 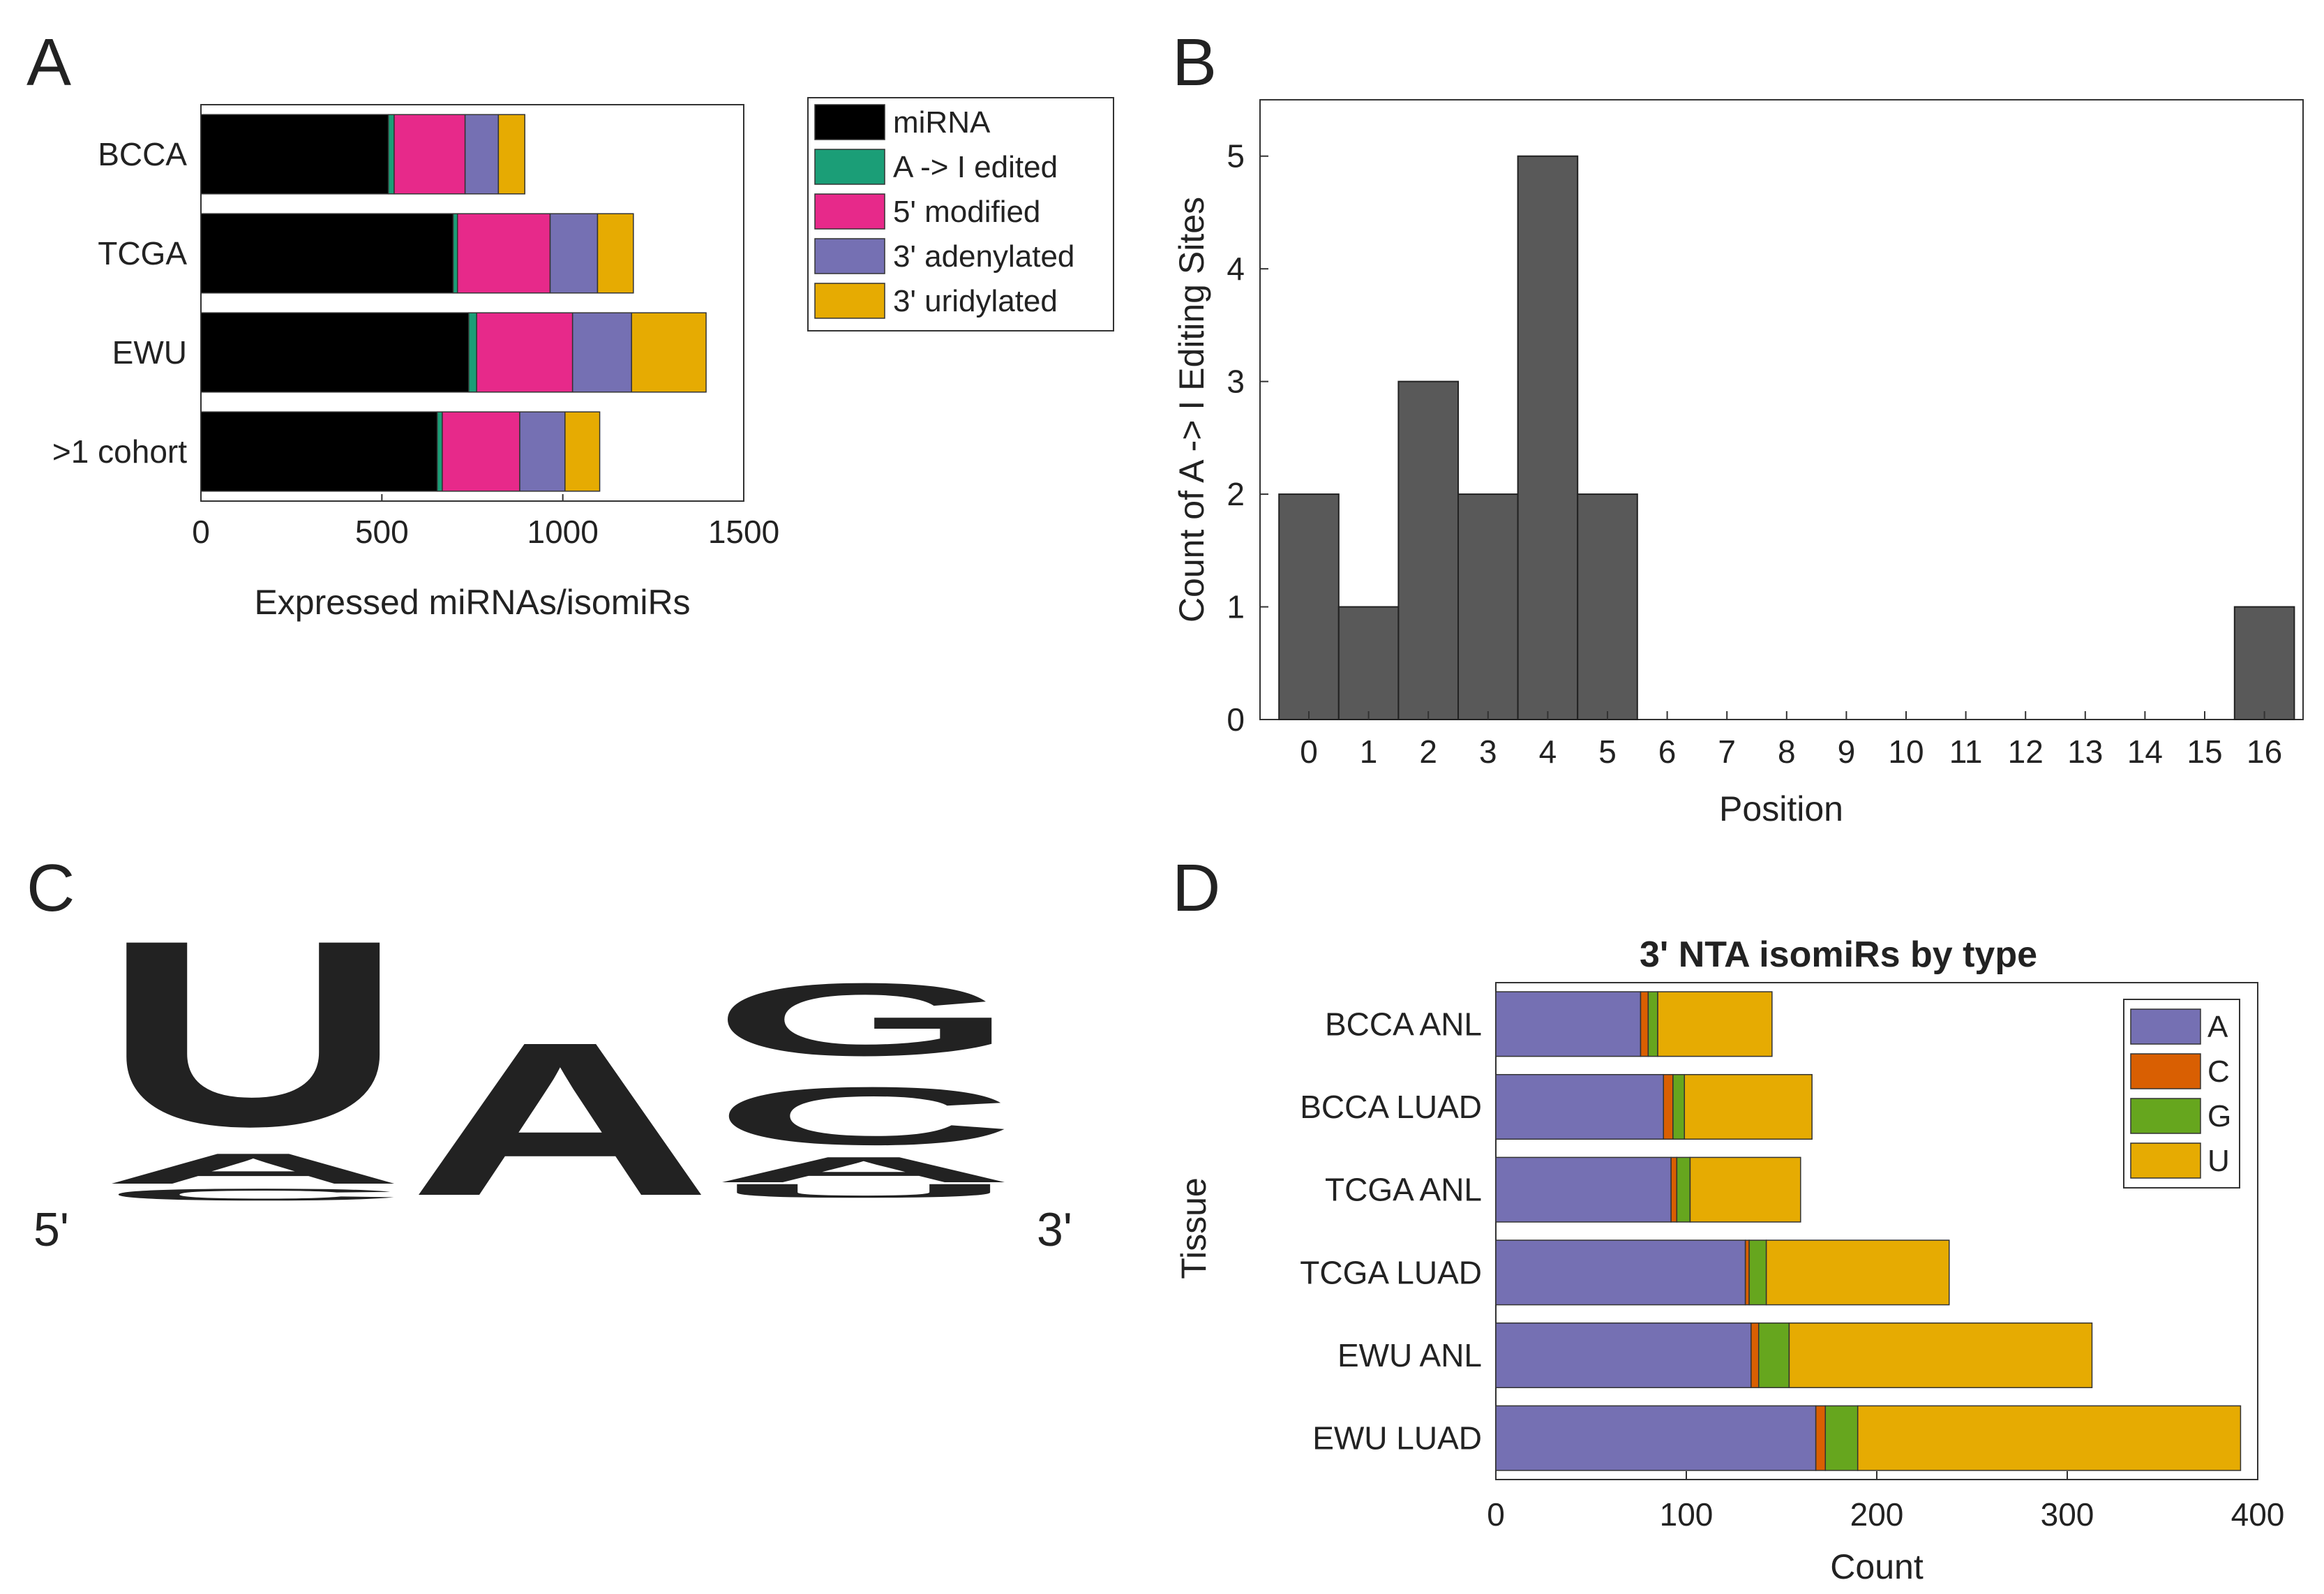 I want to click on panel-label-a: A, so click(x=49, y=63).